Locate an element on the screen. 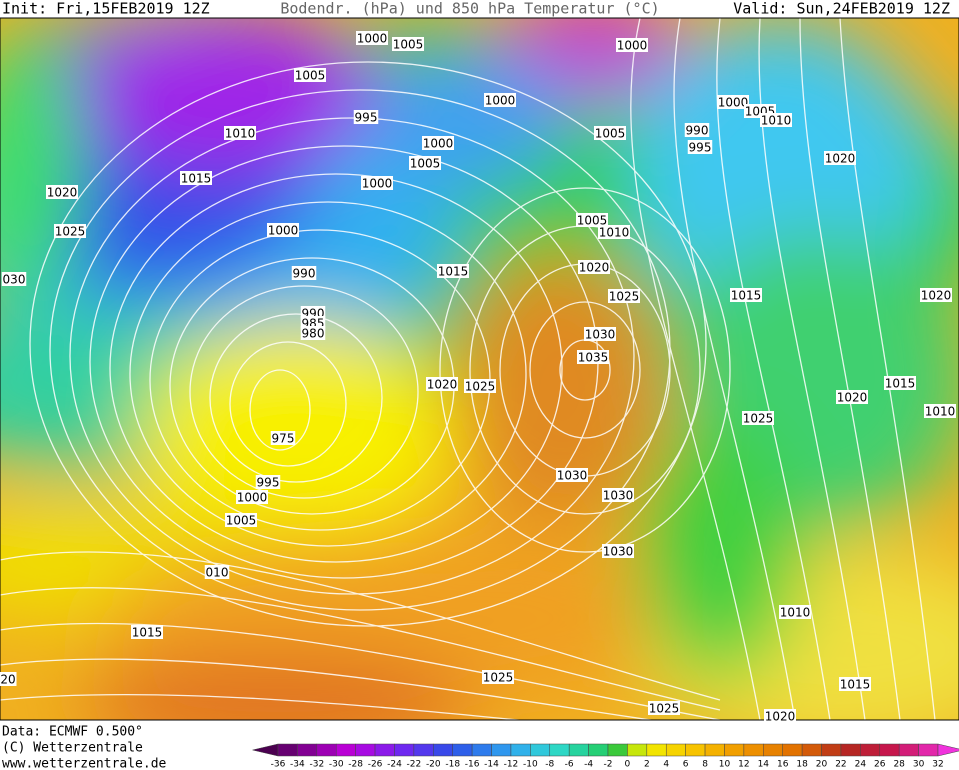 The image size is (959, 770). scale-tick-label: 0 is located at coordinates (628, 765).